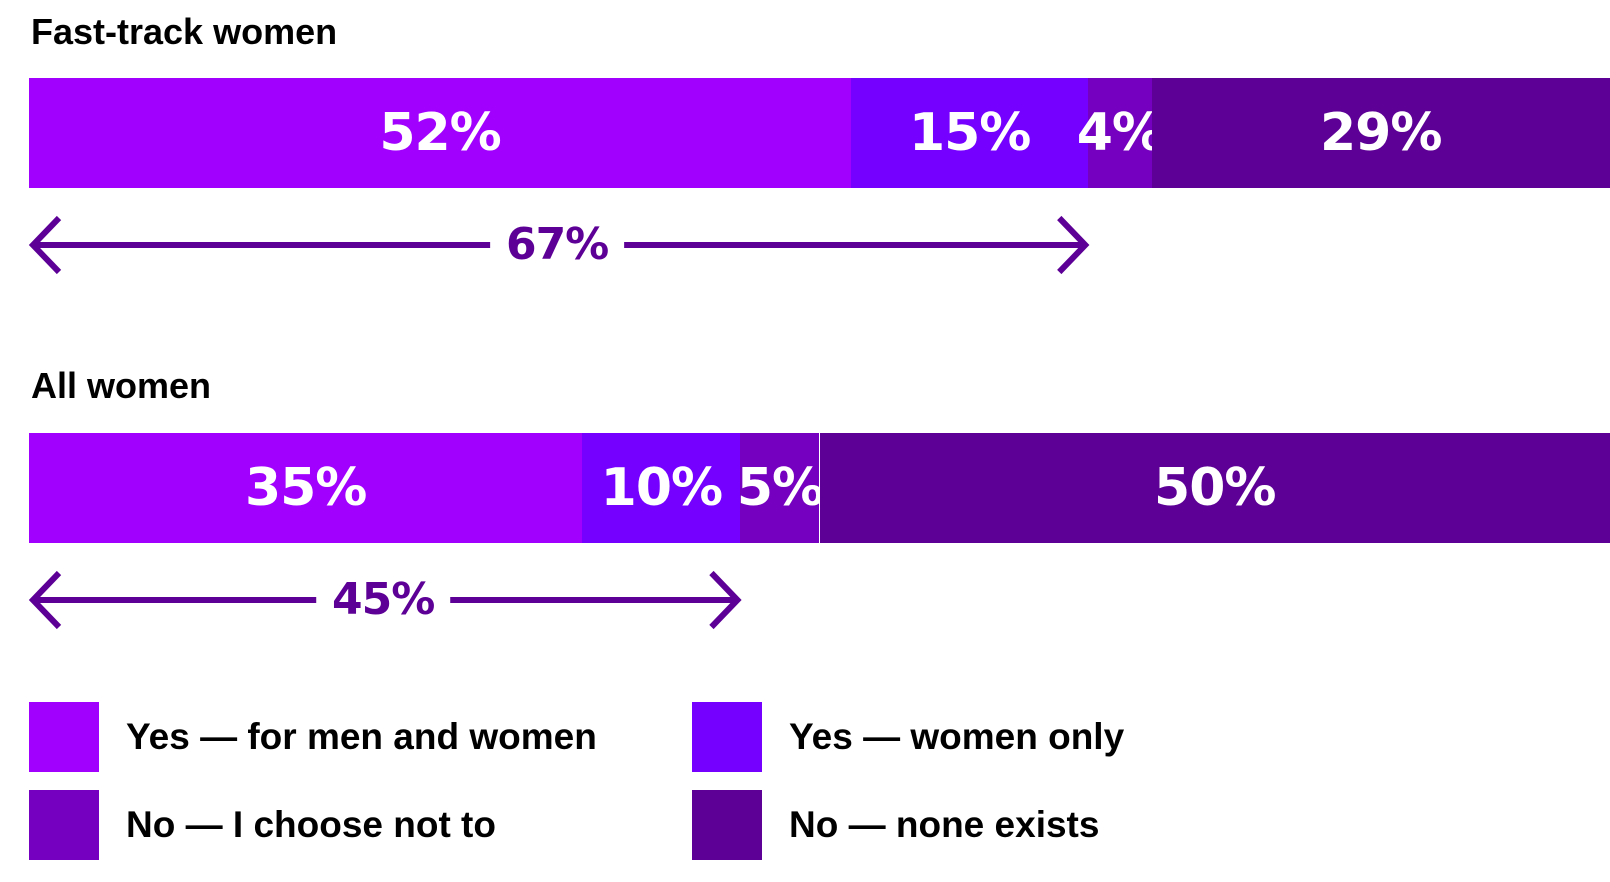 This screenshot has height=882, width=1610. I want to click on data-label: 10%, so click(661, 488).